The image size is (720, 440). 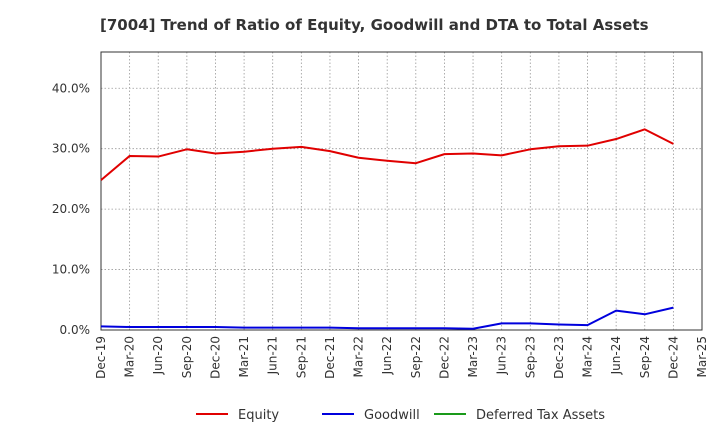 What do you see at coordinates (473, 356) in the screenshot?
I see `x-tick-label: Mar-23` at bounding box center [473, 356].